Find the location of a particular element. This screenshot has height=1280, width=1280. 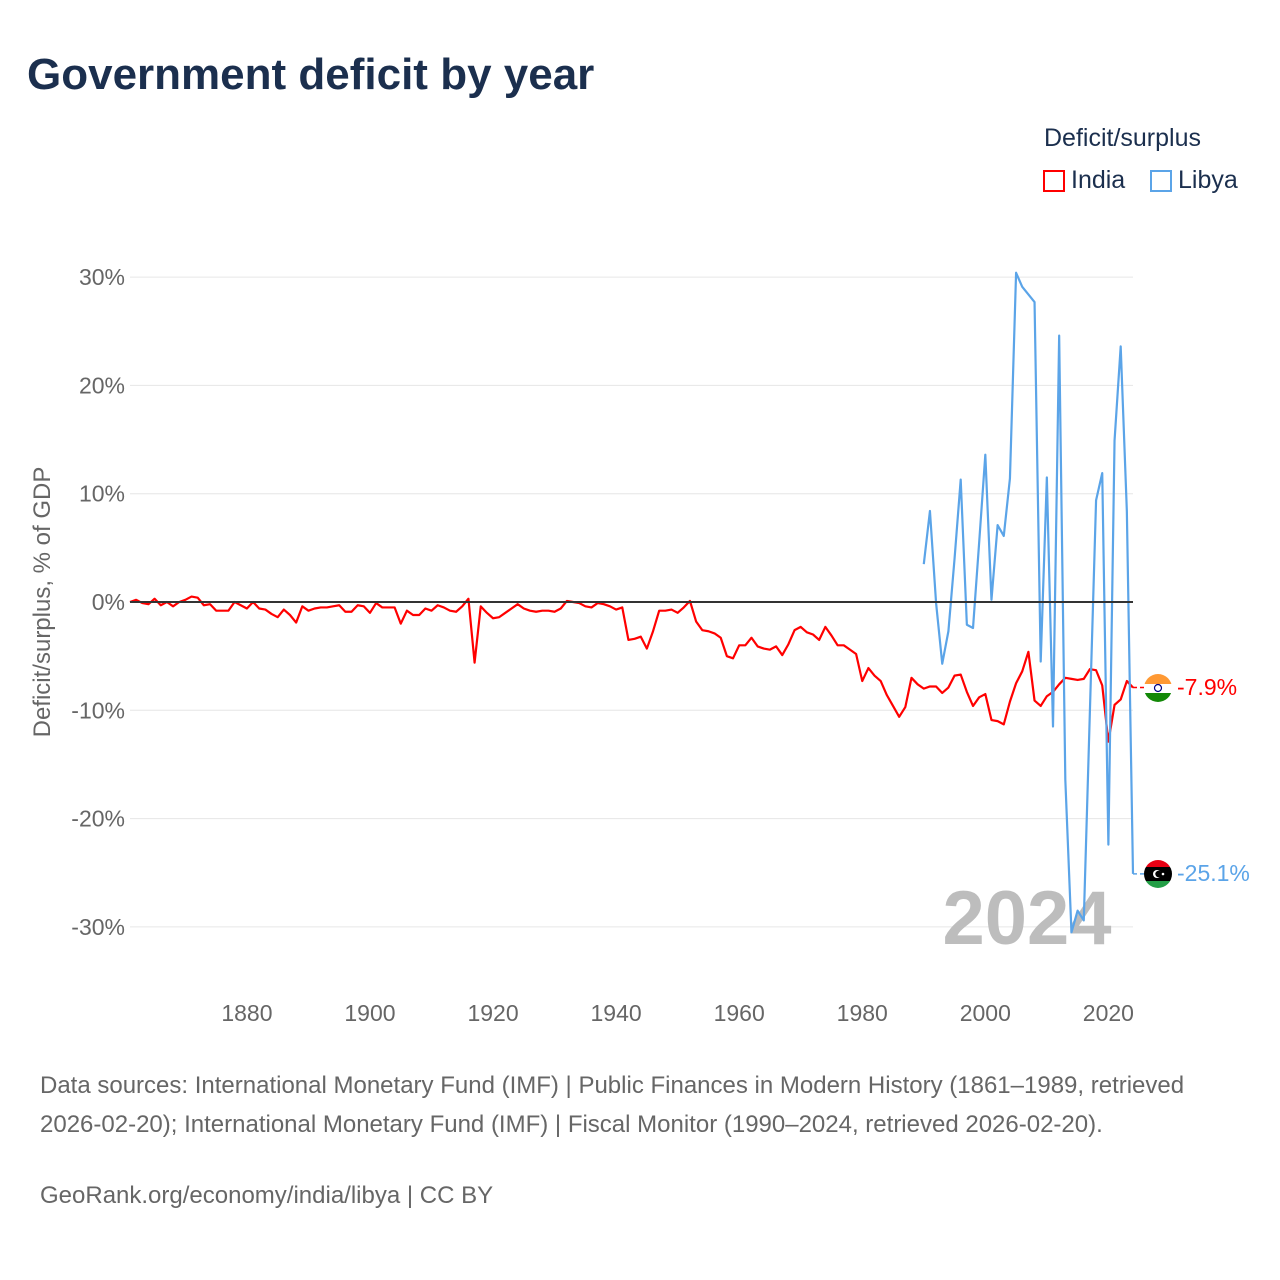

legend-item-libya: Libya is located at coordinates (1194, 180).